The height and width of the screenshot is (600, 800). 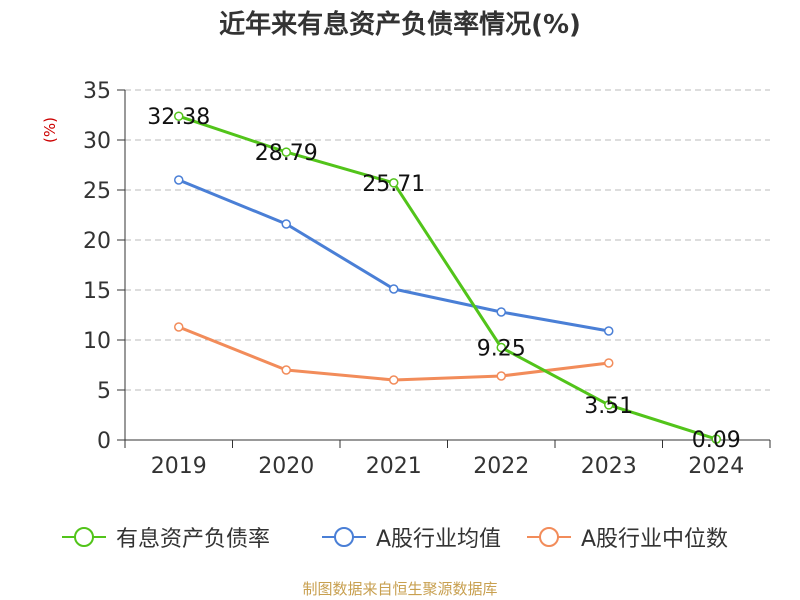 What do you see at coordinates (97, 191) in the screenshot?
I see `y-tick-label: 25` at bounding box center [97, 191].